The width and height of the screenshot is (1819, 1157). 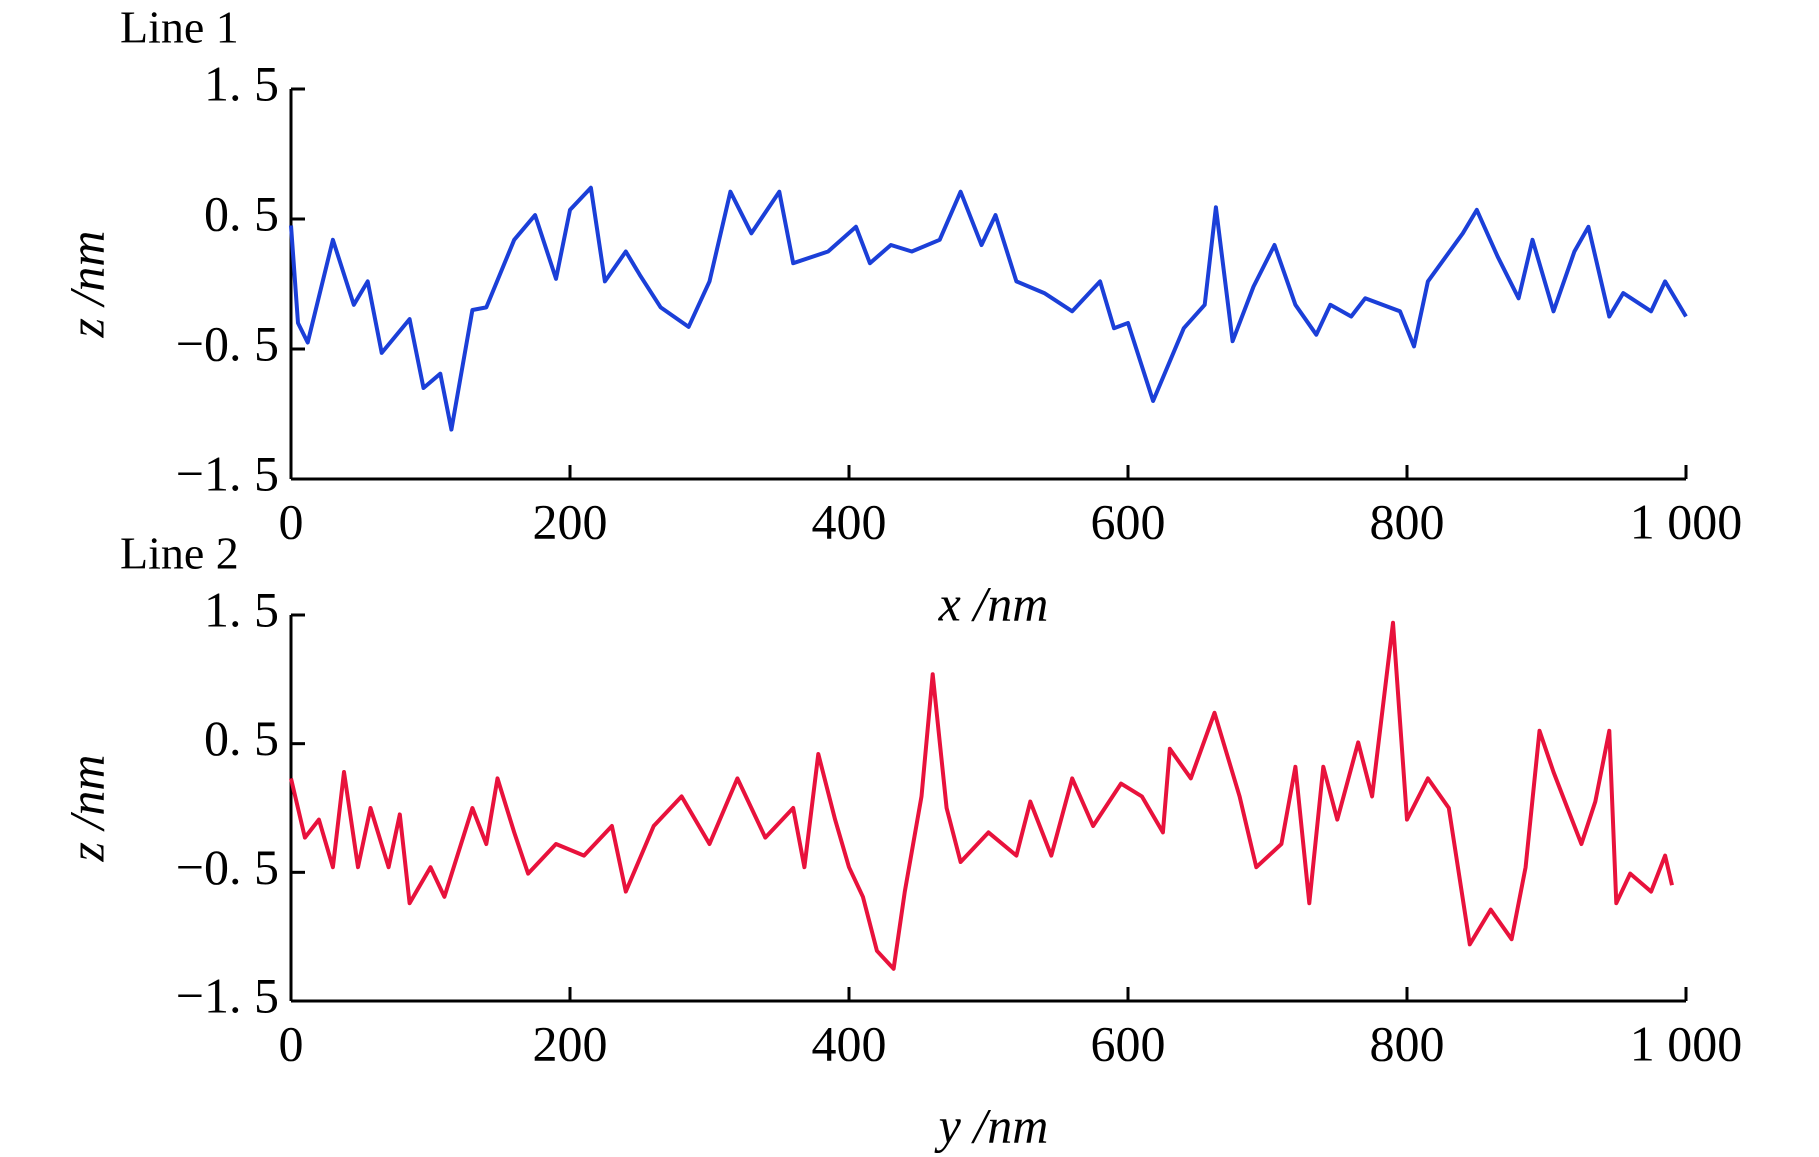 What do you see at coordinates (991, 1125) in the screenshot?
I see `x-axis-label: y /nm` at bounding box center [991, 1125].